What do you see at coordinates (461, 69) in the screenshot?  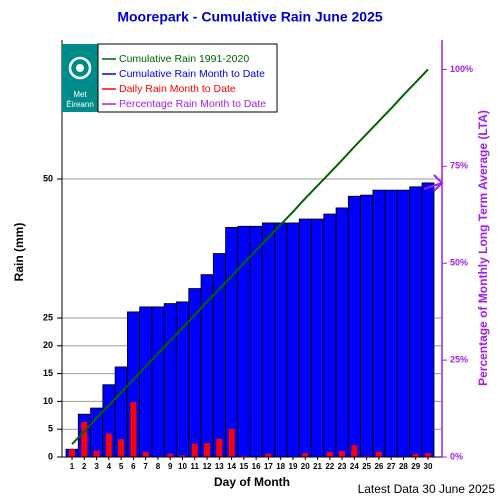 I see `y2-tick-label: 100%` at bounding box center [461, 69].